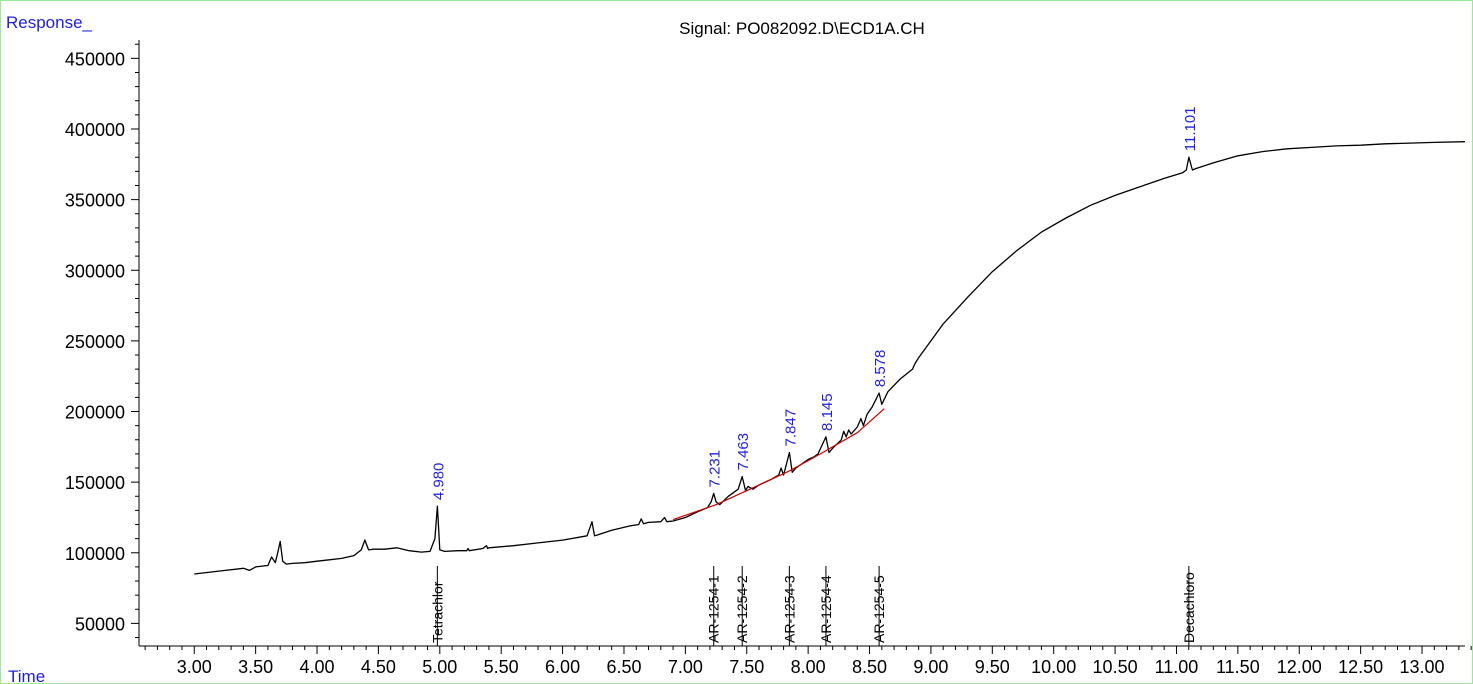  I want to click on x-tick-label: 11.00, so click(1177, 667).